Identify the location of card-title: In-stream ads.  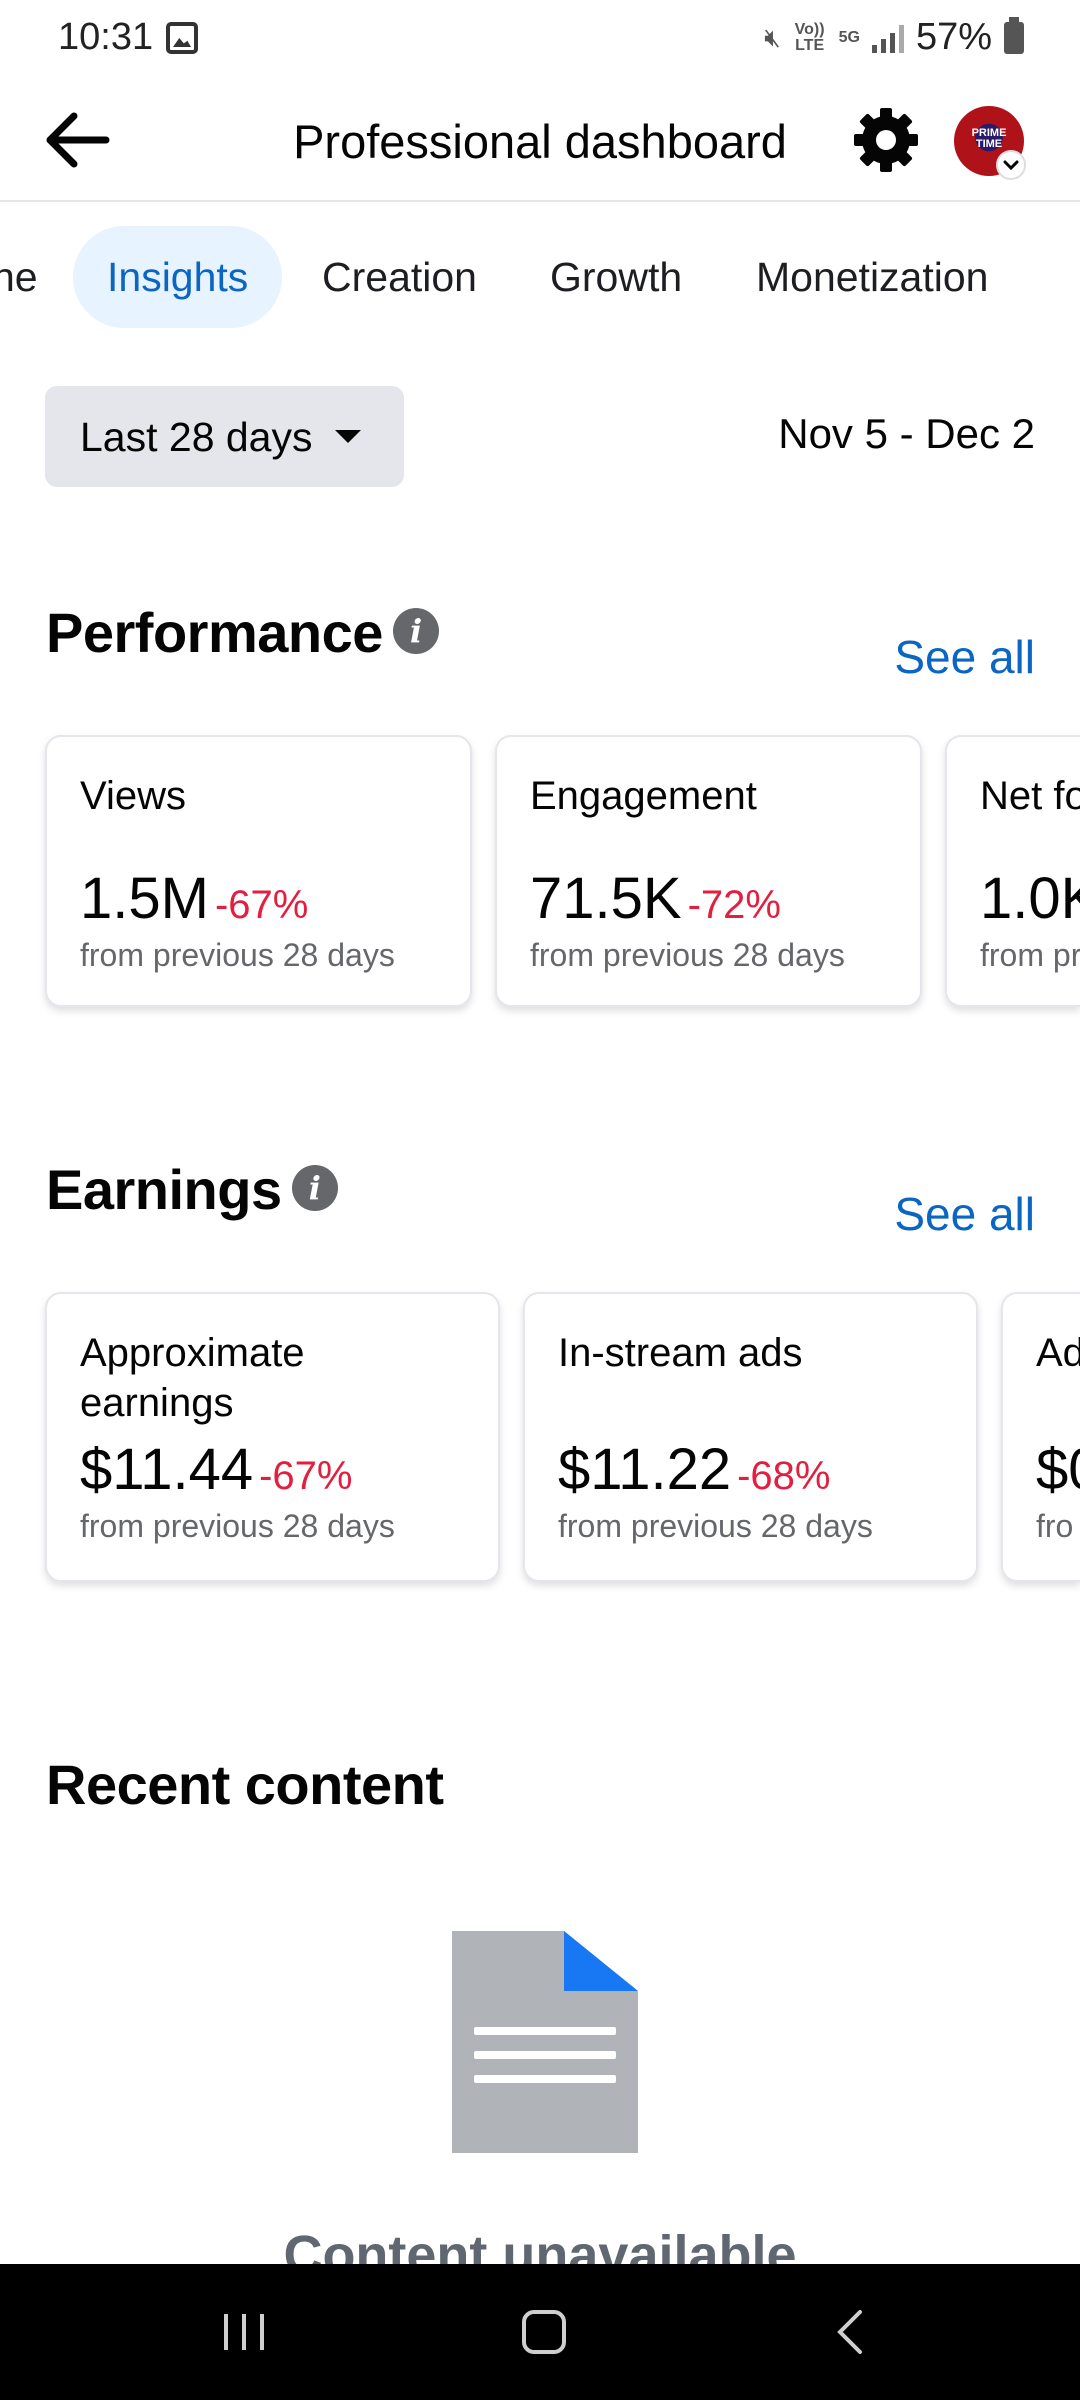
(680, 1353).